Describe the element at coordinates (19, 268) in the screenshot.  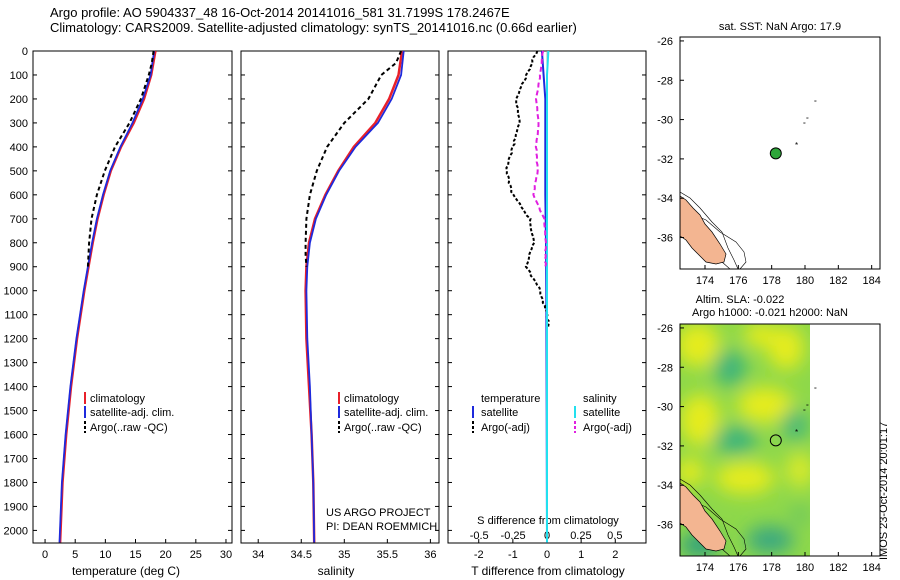
I see `depth-tick-label: 900` at that location.